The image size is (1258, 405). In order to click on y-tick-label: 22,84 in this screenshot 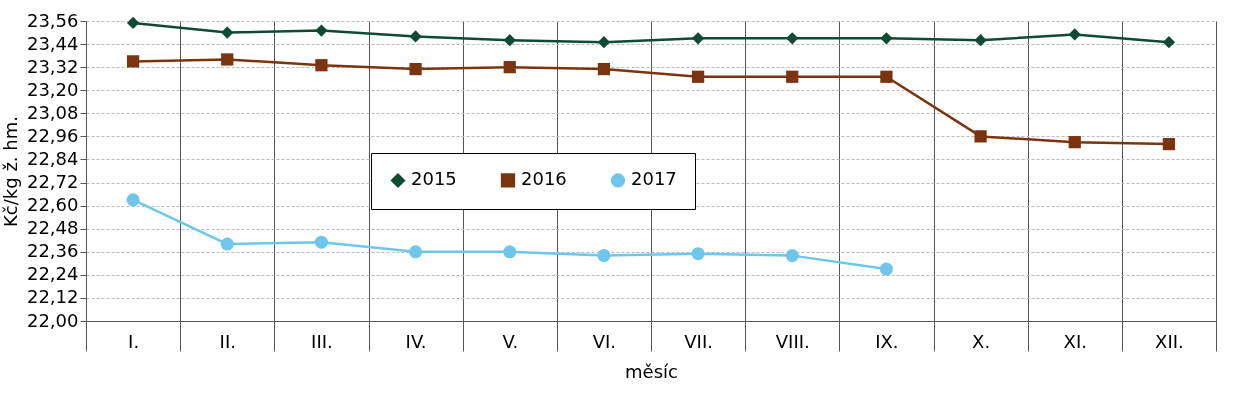, I will do `click(52, 158)`.